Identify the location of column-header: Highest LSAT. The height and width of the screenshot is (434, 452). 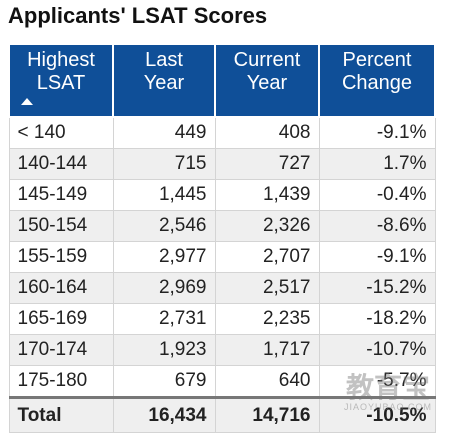
(61, 80).